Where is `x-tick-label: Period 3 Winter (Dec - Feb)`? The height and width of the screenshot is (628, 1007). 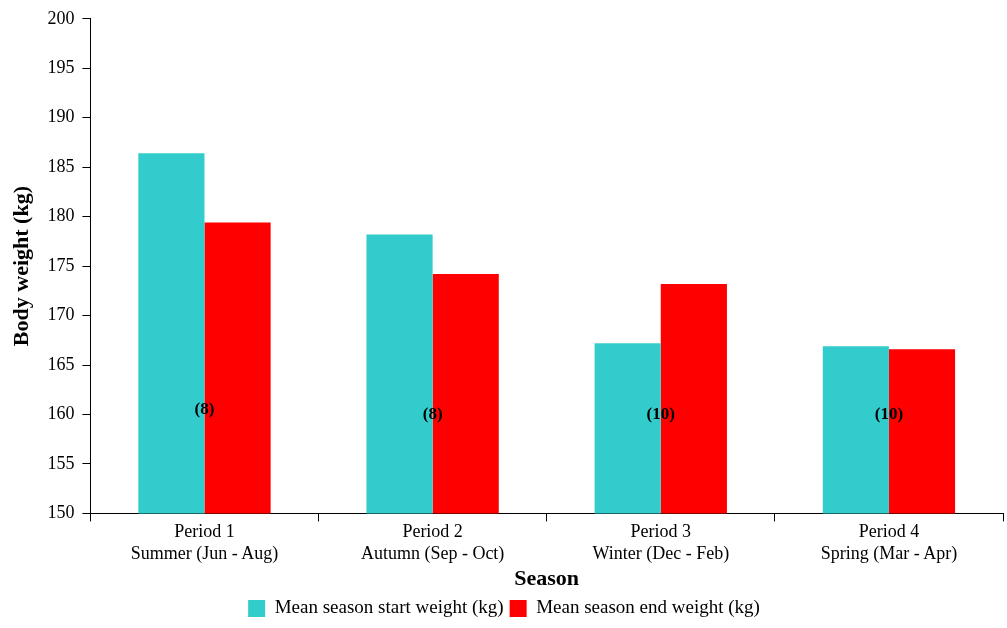 x-tick-label: Period 3 Winter (Dec - Feb) is located at coordinates (661, 542).